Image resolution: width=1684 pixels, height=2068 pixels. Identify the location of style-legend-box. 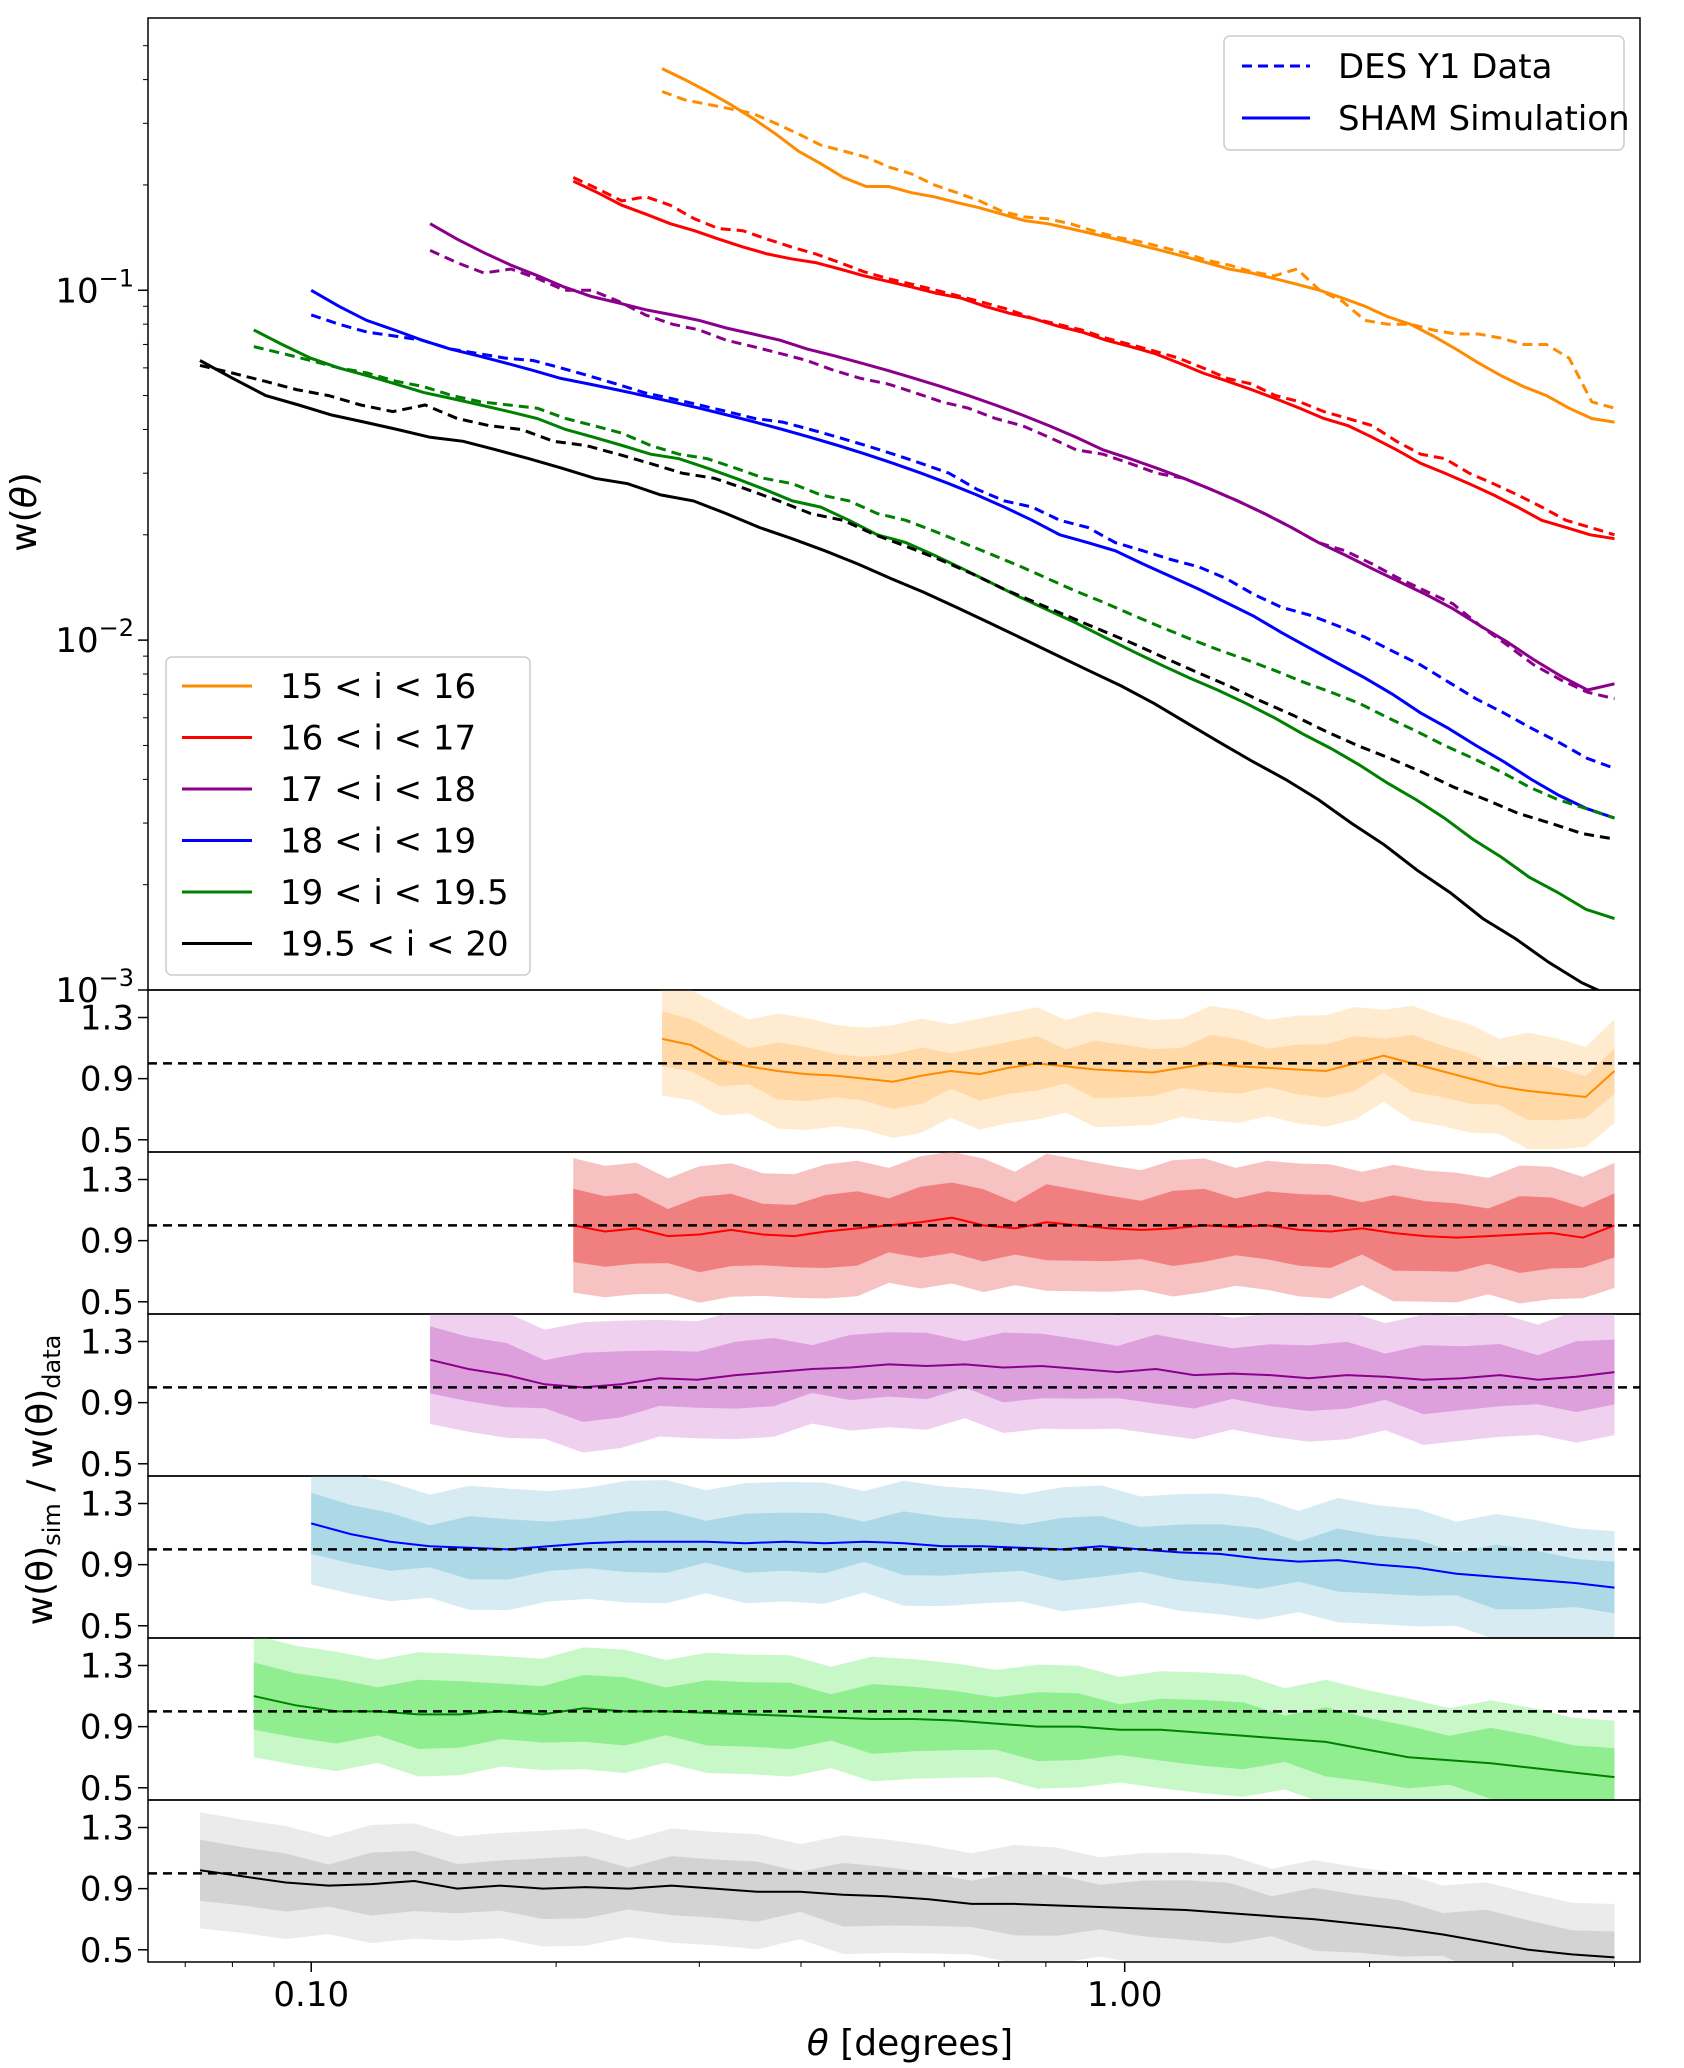
(1424, 93).